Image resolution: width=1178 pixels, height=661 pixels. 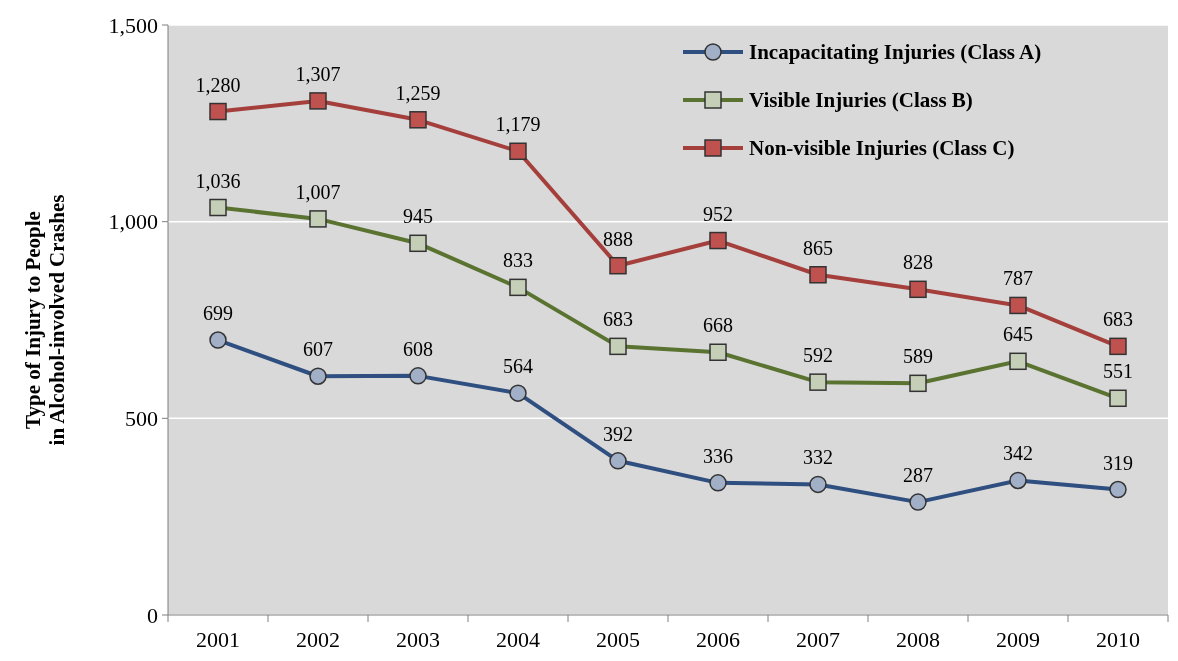 I want to click on data-label: 287, so click(x=918, y=475).